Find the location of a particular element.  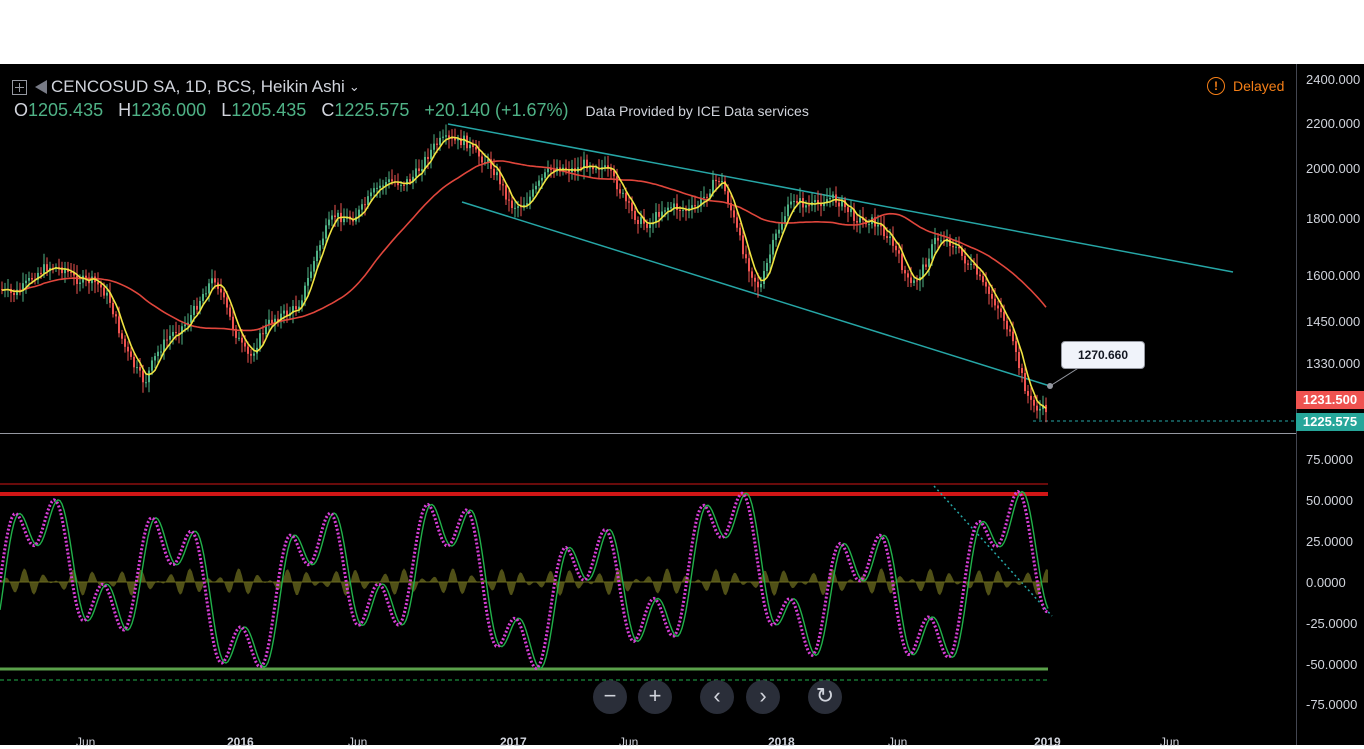

oscillator-tick: -75.0000 is located at coordinates (1332, 704).